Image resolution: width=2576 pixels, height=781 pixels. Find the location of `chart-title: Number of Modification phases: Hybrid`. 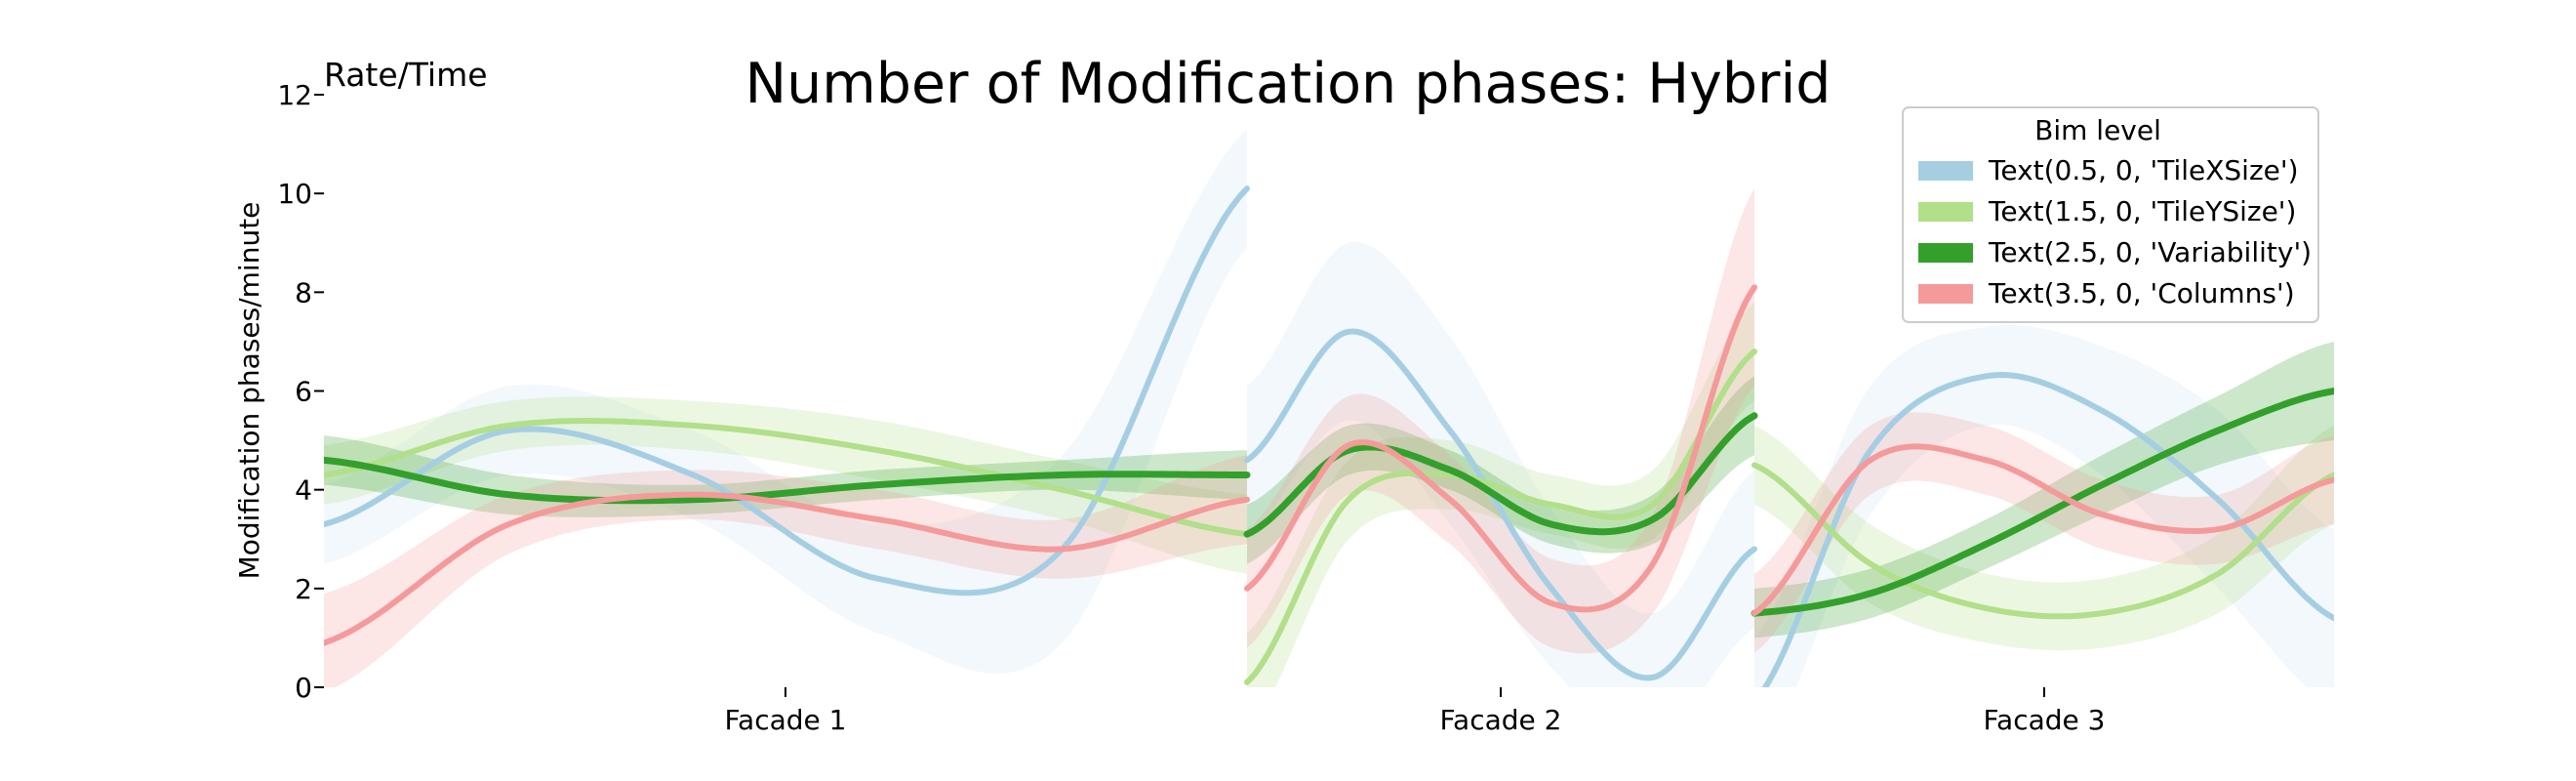

chart-title: Number of Modification phases: Hybrid is located at coordinates (1288, 84).